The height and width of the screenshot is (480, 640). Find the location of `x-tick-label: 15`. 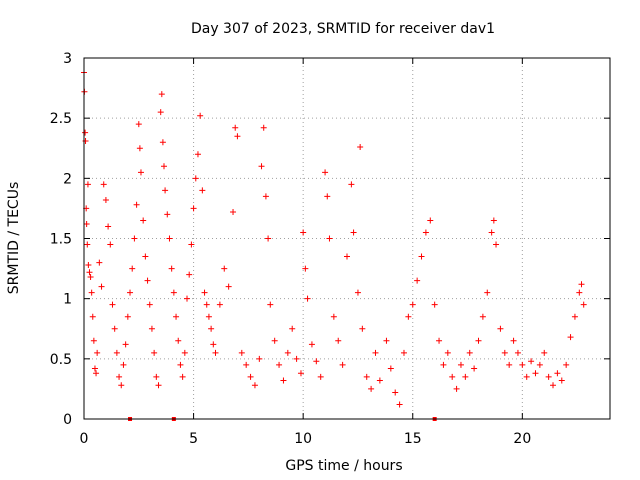

x-tick-label: 15 is located at coordinates (413, 439).